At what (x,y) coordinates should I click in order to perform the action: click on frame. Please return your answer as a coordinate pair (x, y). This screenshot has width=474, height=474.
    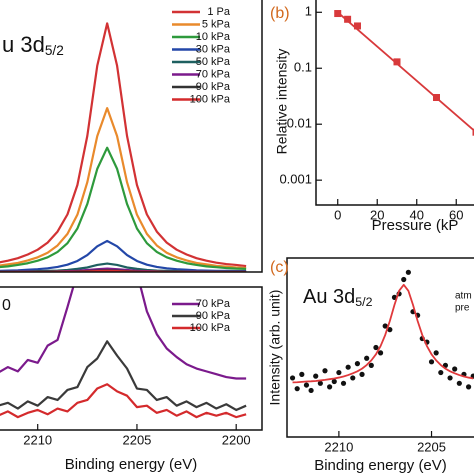
    Looking at the image, I should click on (394, 103).